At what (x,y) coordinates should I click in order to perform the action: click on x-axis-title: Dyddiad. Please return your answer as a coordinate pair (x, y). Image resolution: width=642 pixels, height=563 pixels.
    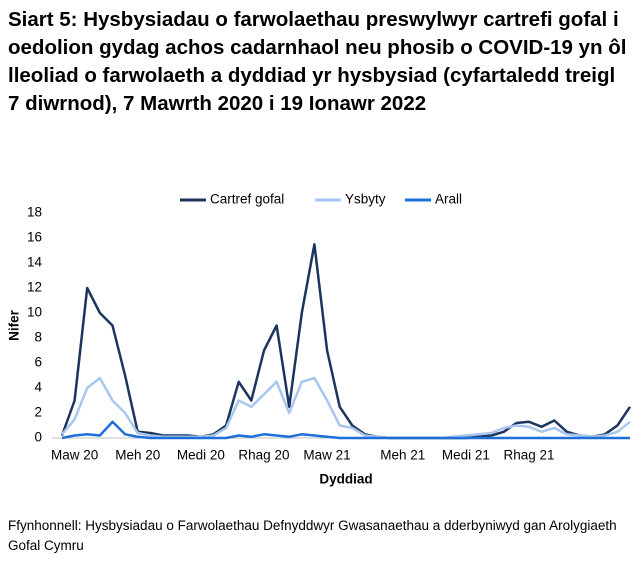
    Looking at the image, I should click on (345, 479).